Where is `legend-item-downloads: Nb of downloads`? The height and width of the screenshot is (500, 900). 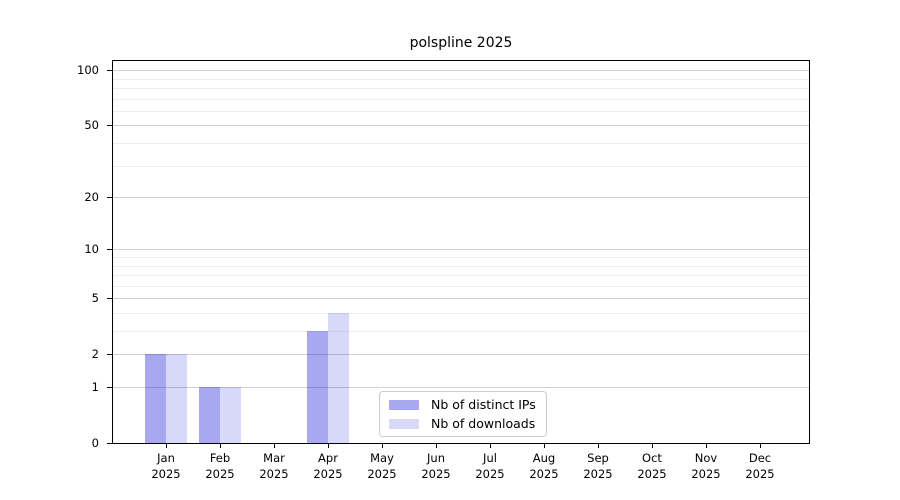
legend-item-downloads: Nb of downloads is located at coordinates (463, 423).